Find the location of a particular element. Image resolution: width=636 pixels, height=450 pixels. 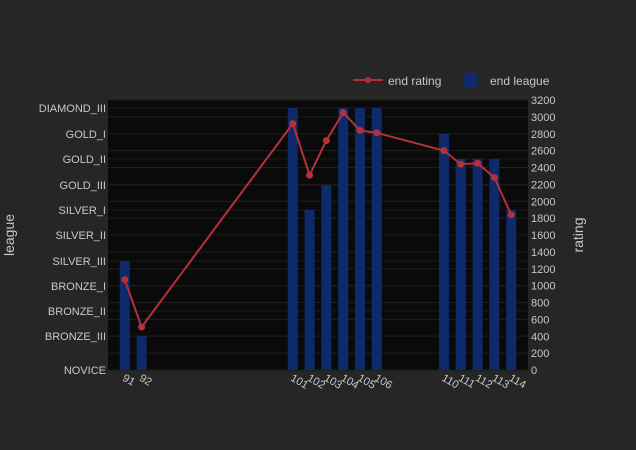

right-tick-label: 2800 is located at coordinates (543, 135).